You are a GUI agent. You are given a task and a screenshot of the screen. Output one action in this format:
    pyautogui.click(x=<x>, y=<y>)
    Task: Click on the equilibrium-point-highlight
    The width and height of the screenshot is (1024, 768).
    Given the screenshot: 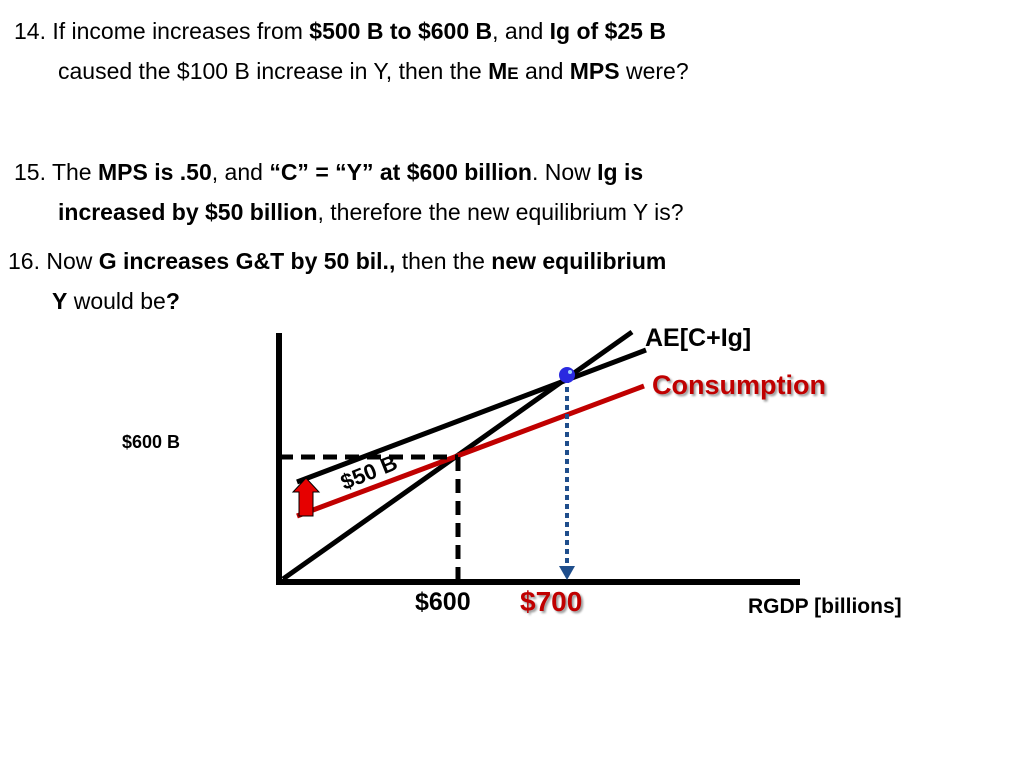 What is the action you would take?
    pyautogui.click(x=570, y=372)
    